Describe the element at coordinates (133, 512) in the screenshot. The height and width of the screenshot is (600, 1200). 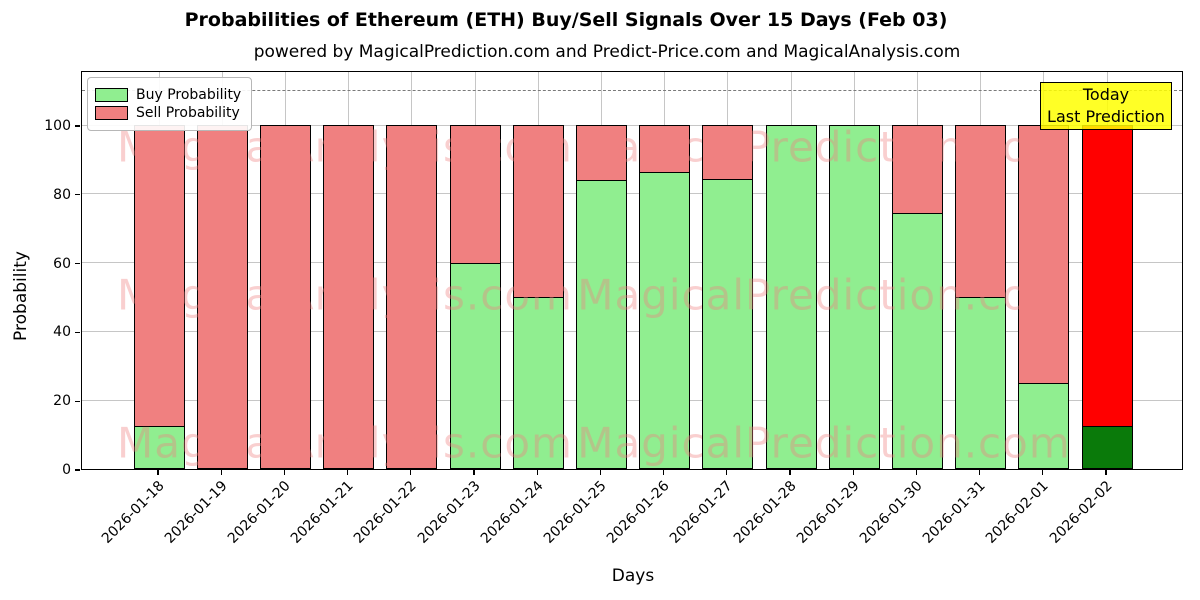
I see `x-tick-label: 2026-01-18` at that location.